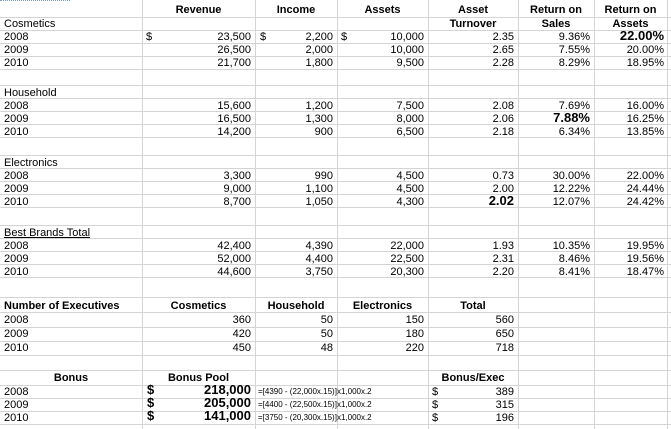 This screenshot has height=429, width=671. Describe the element at coordinates (410, 106) in the screenshot. I see `assets-value: 7,500` at that location.